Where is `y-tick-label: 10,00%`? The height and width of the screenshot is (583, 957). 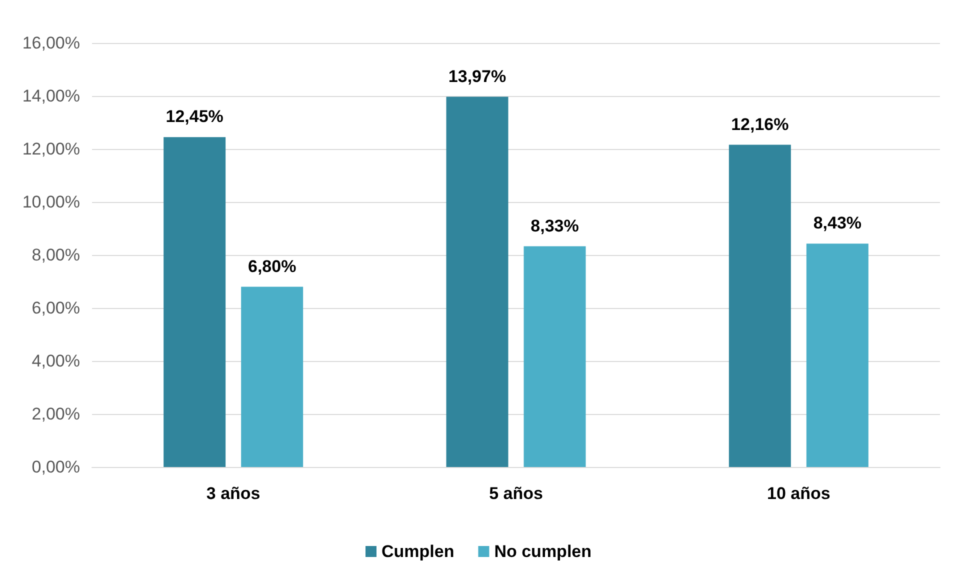
y-tick-label: 10,00% is located at coordinates (51, 202).